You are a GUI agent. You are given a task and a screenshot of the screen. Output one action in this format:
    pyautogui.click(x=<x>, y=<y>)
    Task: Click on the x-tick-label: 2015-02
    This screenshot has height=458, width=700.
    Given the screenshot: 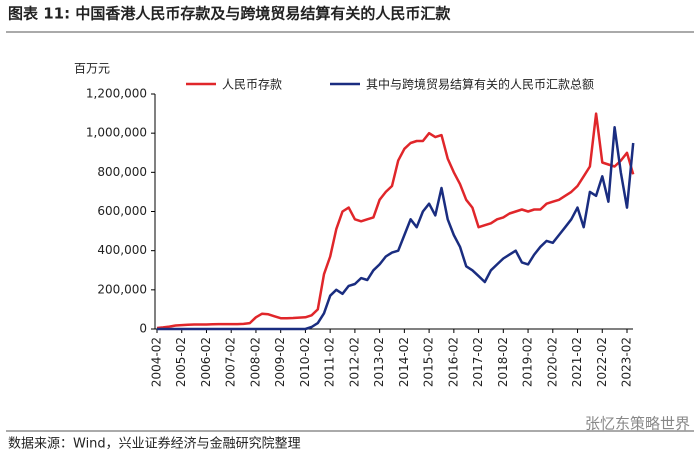 What is the action you would take?
    pyautogui.click(x=429, y=362)
    